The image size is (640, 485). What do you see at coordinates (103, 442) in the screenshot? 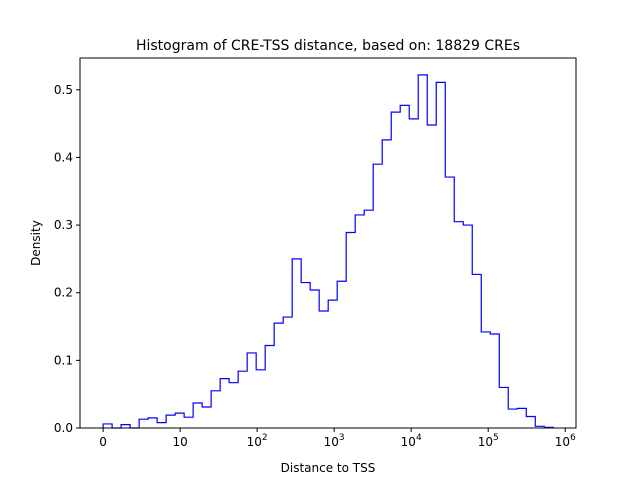
I see `x-tick-label: 0` at bounding box center [103, 442].